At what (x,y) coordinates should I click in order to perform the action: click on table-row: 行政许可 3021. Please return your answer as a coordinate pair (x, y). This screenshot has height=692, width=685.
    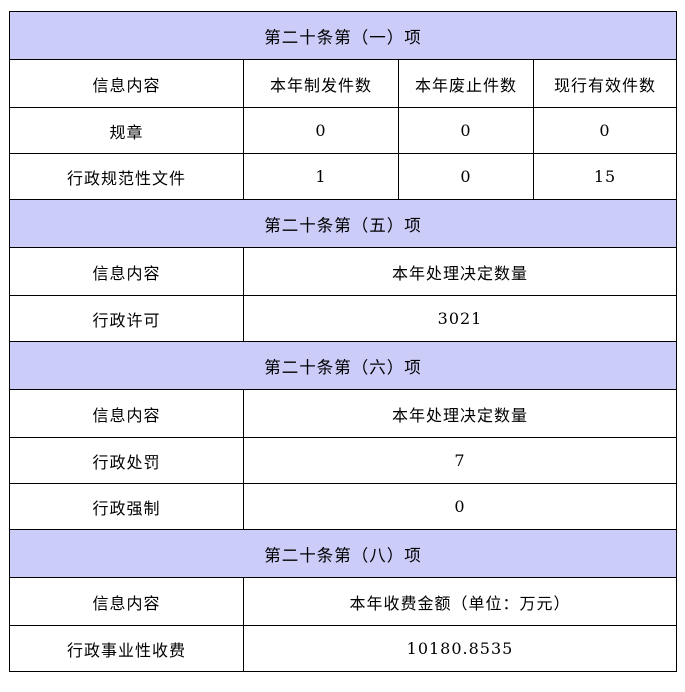
    Looking at the image, I should click on (343, 318).